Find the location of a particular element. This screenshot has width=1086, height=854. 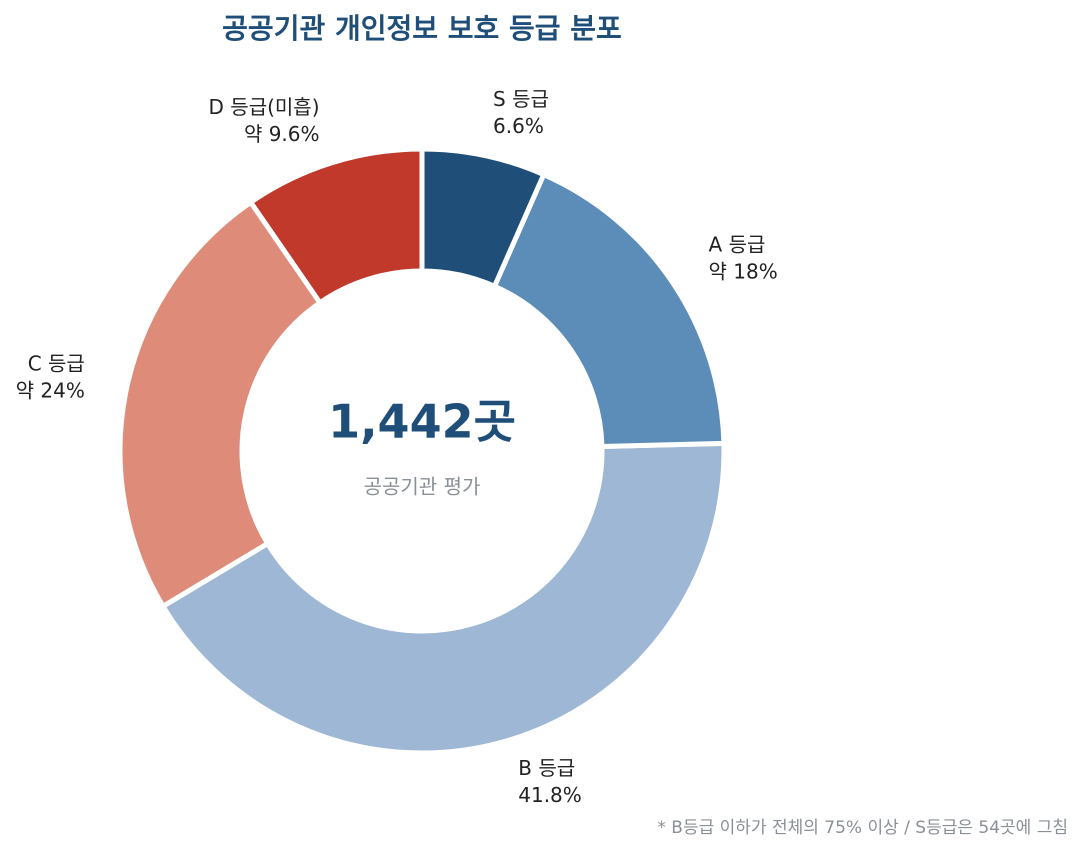

slice-label: D 등급(미흡) is located at coordinates (264, 107).